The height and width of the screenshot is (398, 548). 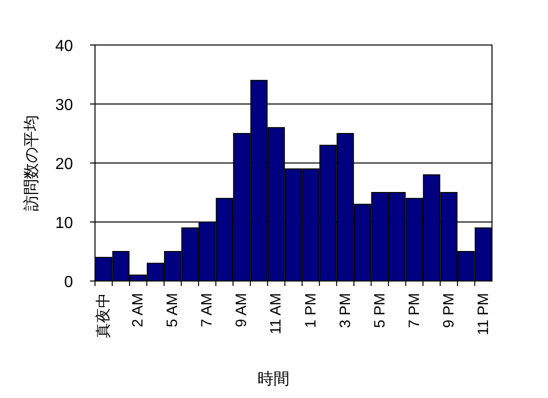 What do you see at coordinates (483, 314) in the screenshot?
I see `x-tick-label: 11 PM` at bounding box center [483, 314].